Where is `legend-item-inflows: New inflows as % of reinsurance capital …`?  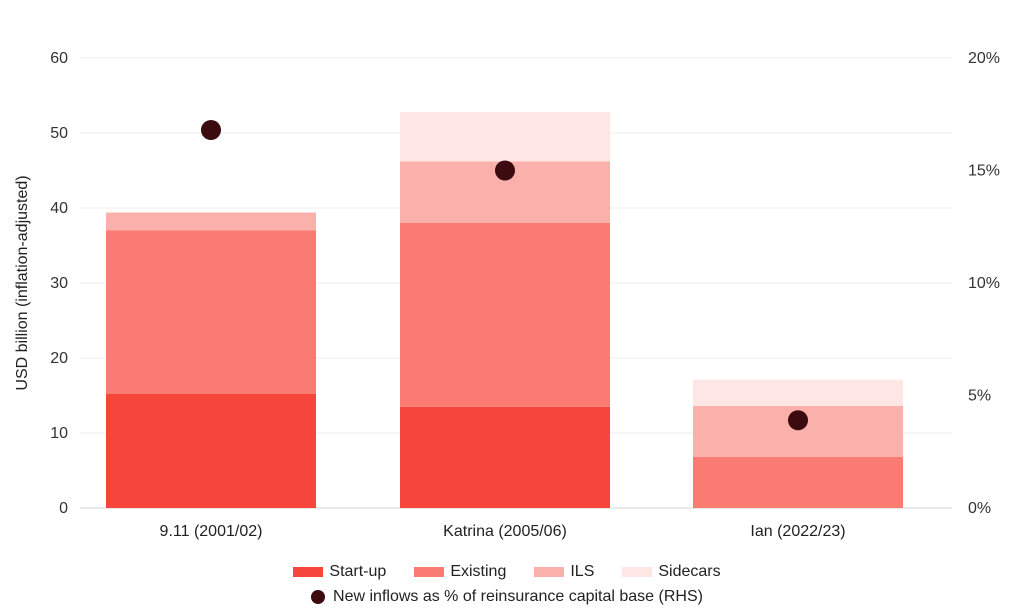 legend-item-inflows: New inflows as % of reinsurance capital … is located at coordinates (507, 597).